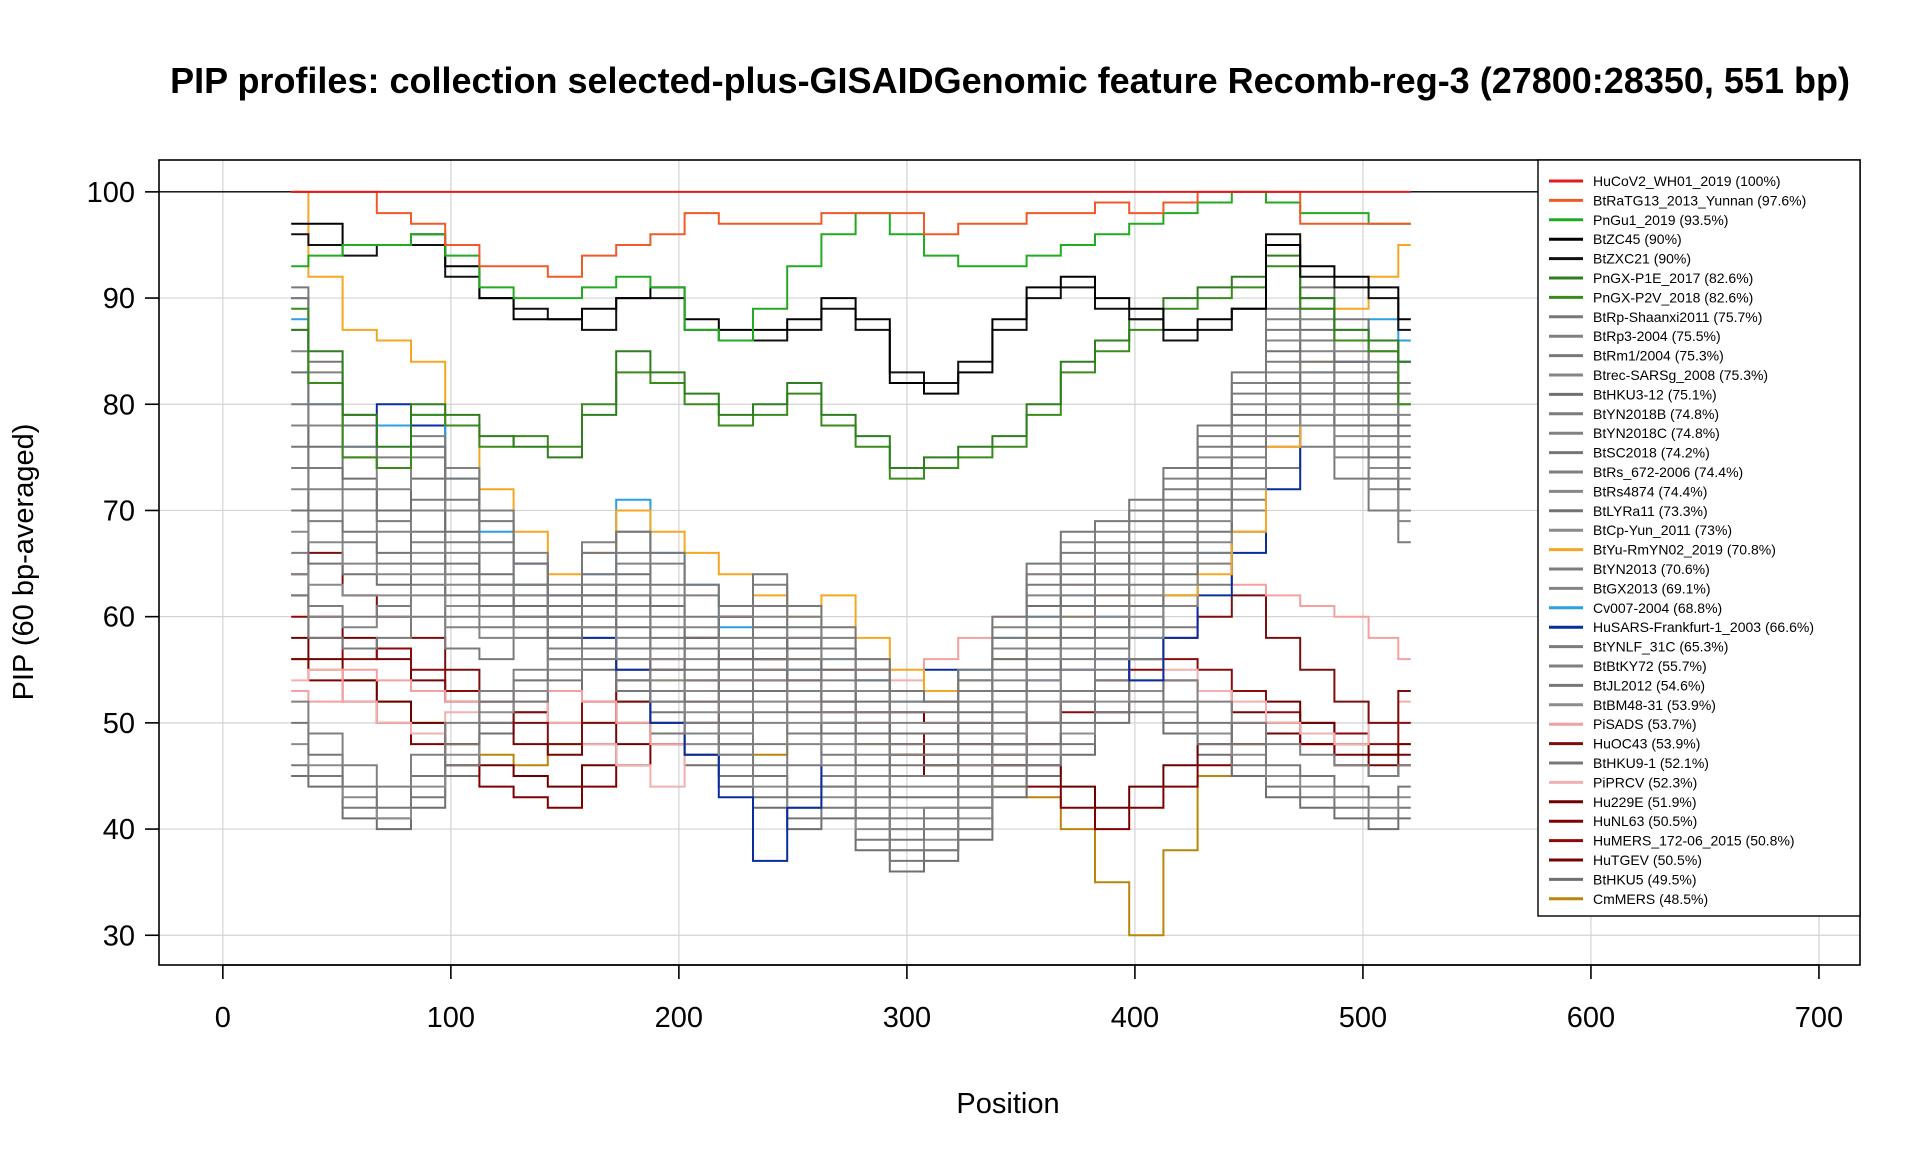 The width and height of the screenshot is (1920, 1152). What do you see at coordinates (1029, 999) in the screenshot?
I see `x-axis: 0 100 200 300 400 500 600 700` at bounding box center [1029, 999].